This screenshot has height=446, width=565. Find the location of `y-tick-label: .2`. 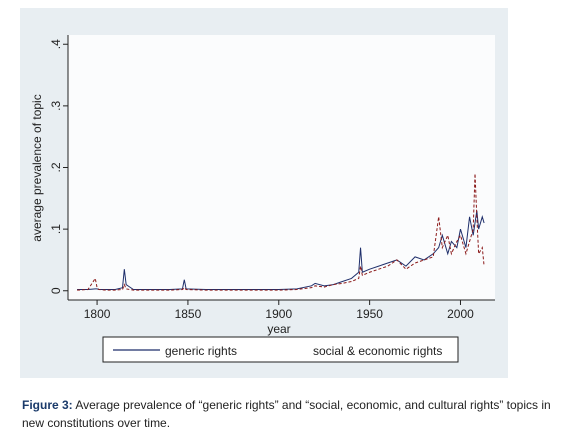

y-tick-label: .2 is located at coordinates (56, 167).